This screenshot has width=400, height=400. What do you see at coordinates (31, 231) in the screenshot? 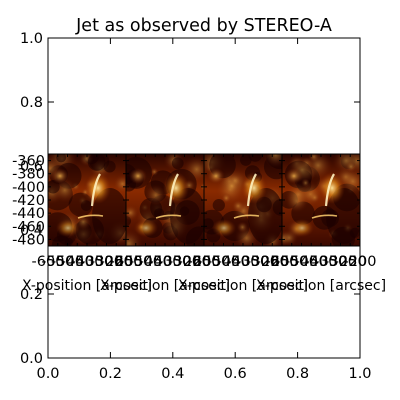
I see `y-tick-label: 0.4` at bounding box center [31, 231].